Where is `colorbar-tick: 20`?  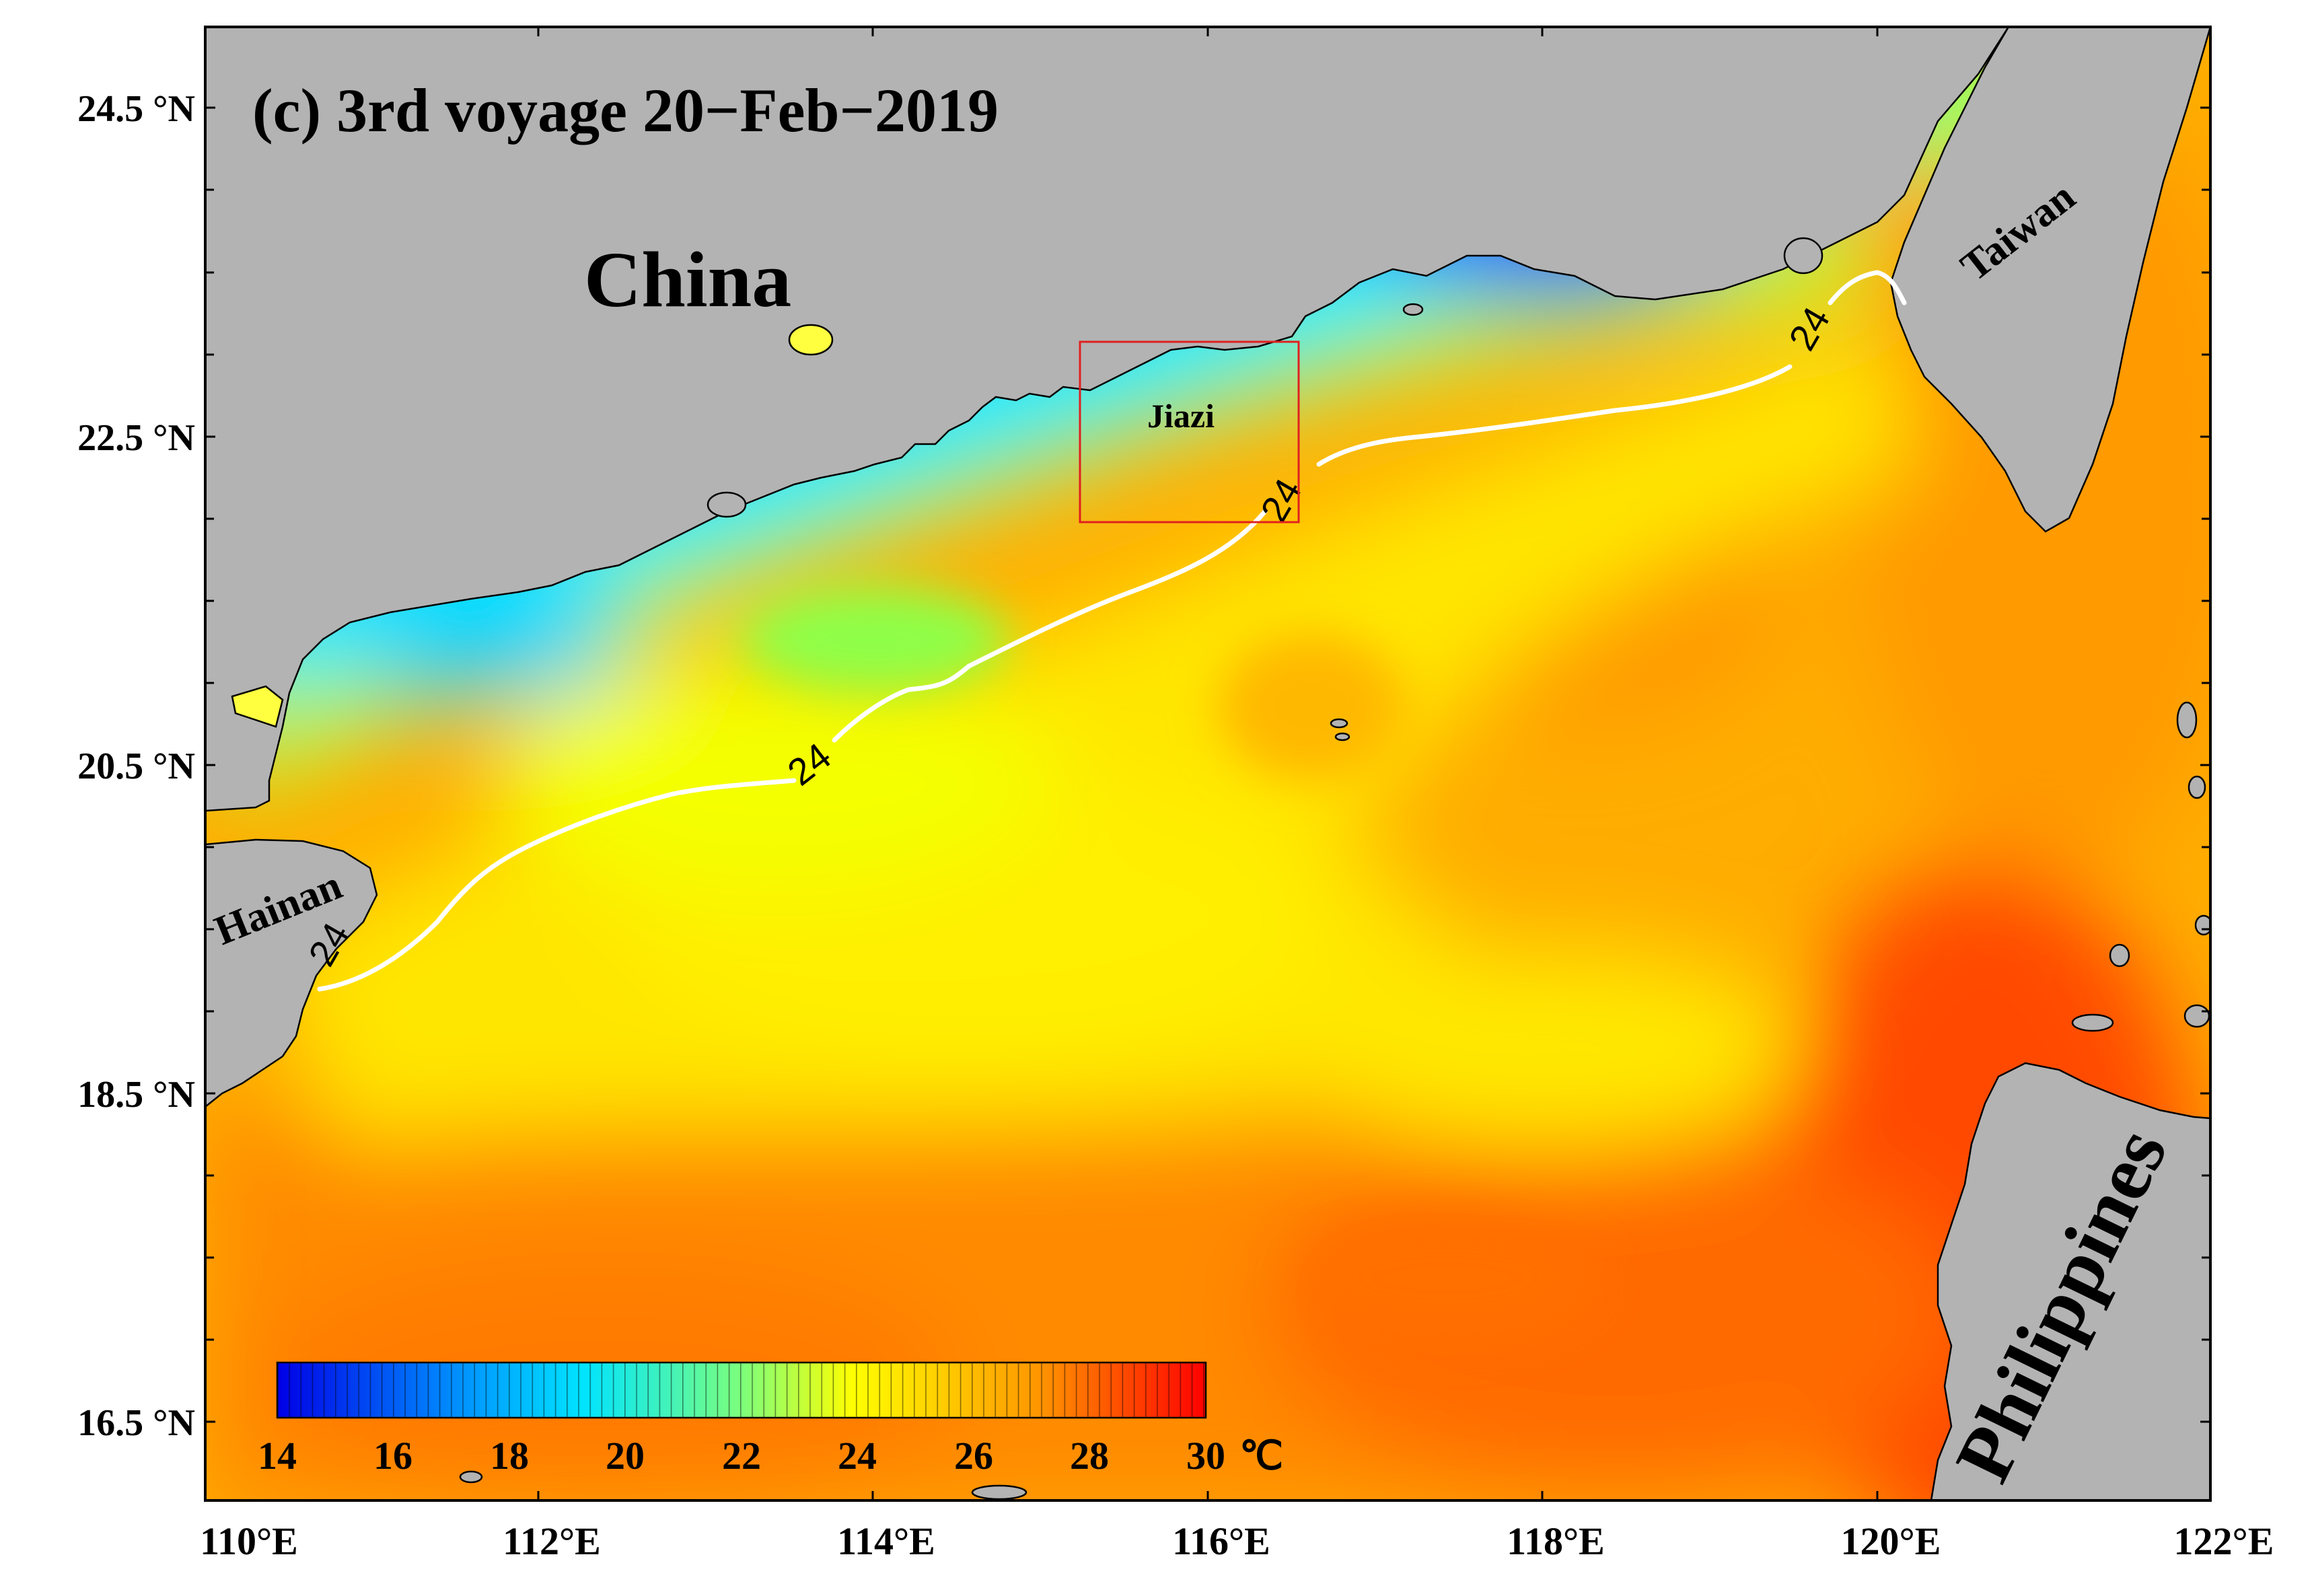 colorbar-tick: 20 is located at coordinates (625, 1456).